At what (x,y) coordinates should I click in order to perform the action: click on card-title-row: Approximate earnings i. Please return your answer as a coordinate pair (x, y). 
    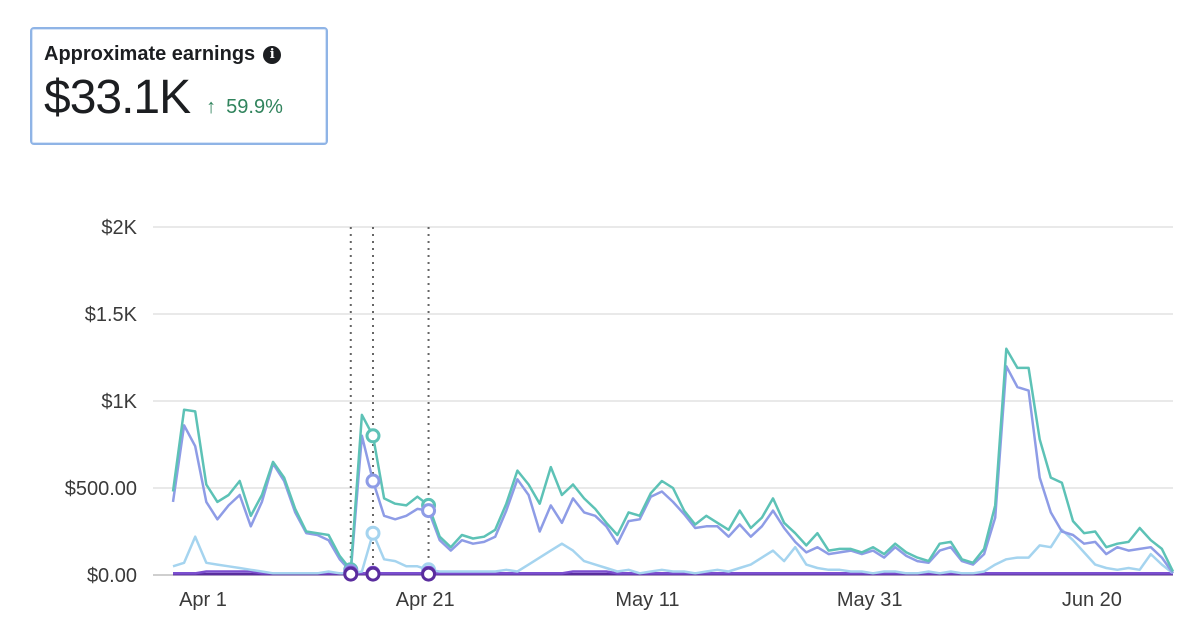
    Looking at the image, I should click on (179, 54).